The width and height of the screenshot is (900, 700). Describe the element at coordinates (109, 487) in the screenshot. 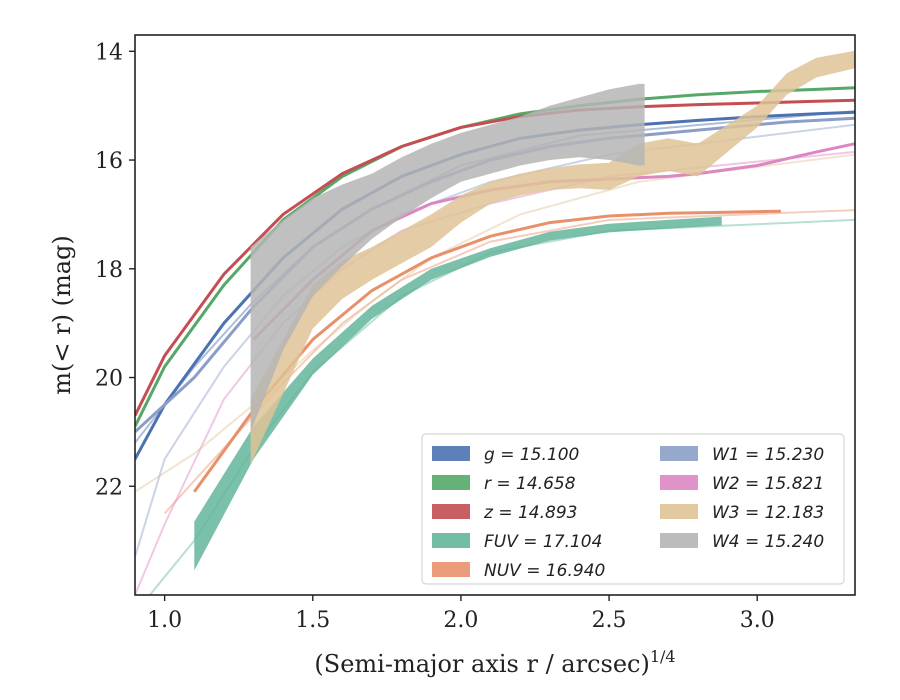

I see `y-tick-label-4: 22` at that location.